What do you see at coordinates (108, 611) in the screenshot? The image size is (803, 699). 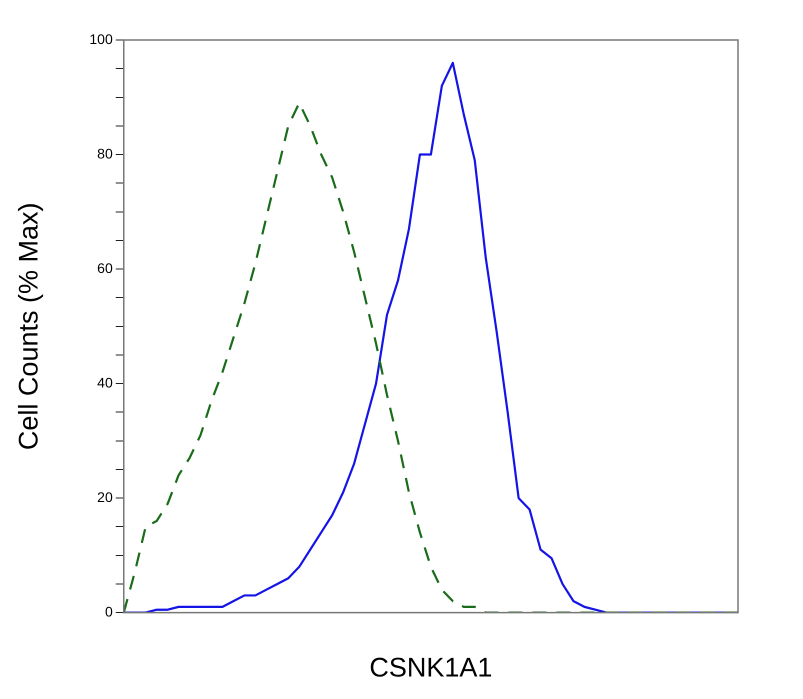 I see `y-tick-label: 0` at bounding box center [108, 611].